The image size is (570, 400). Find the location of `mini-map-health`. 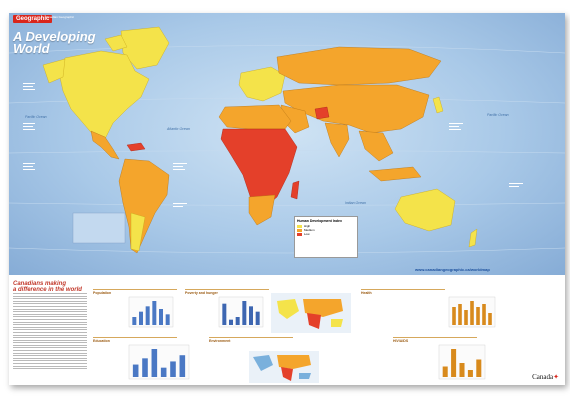

mini-map-health is located at coordinates (311, 313).